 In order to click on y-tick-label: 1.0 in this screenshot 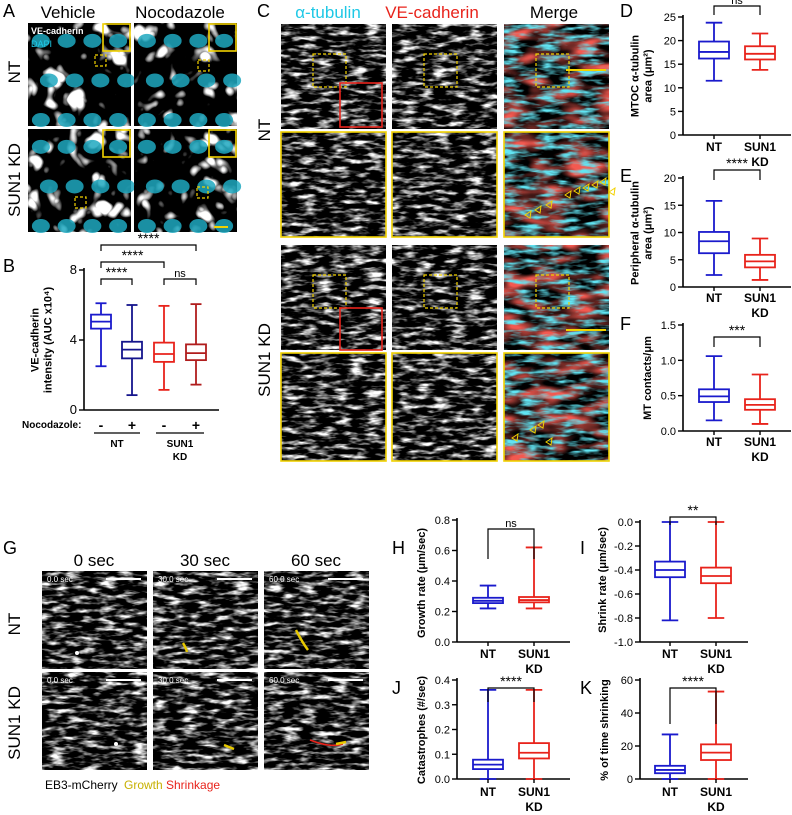, I will do `click(668, 361)`.